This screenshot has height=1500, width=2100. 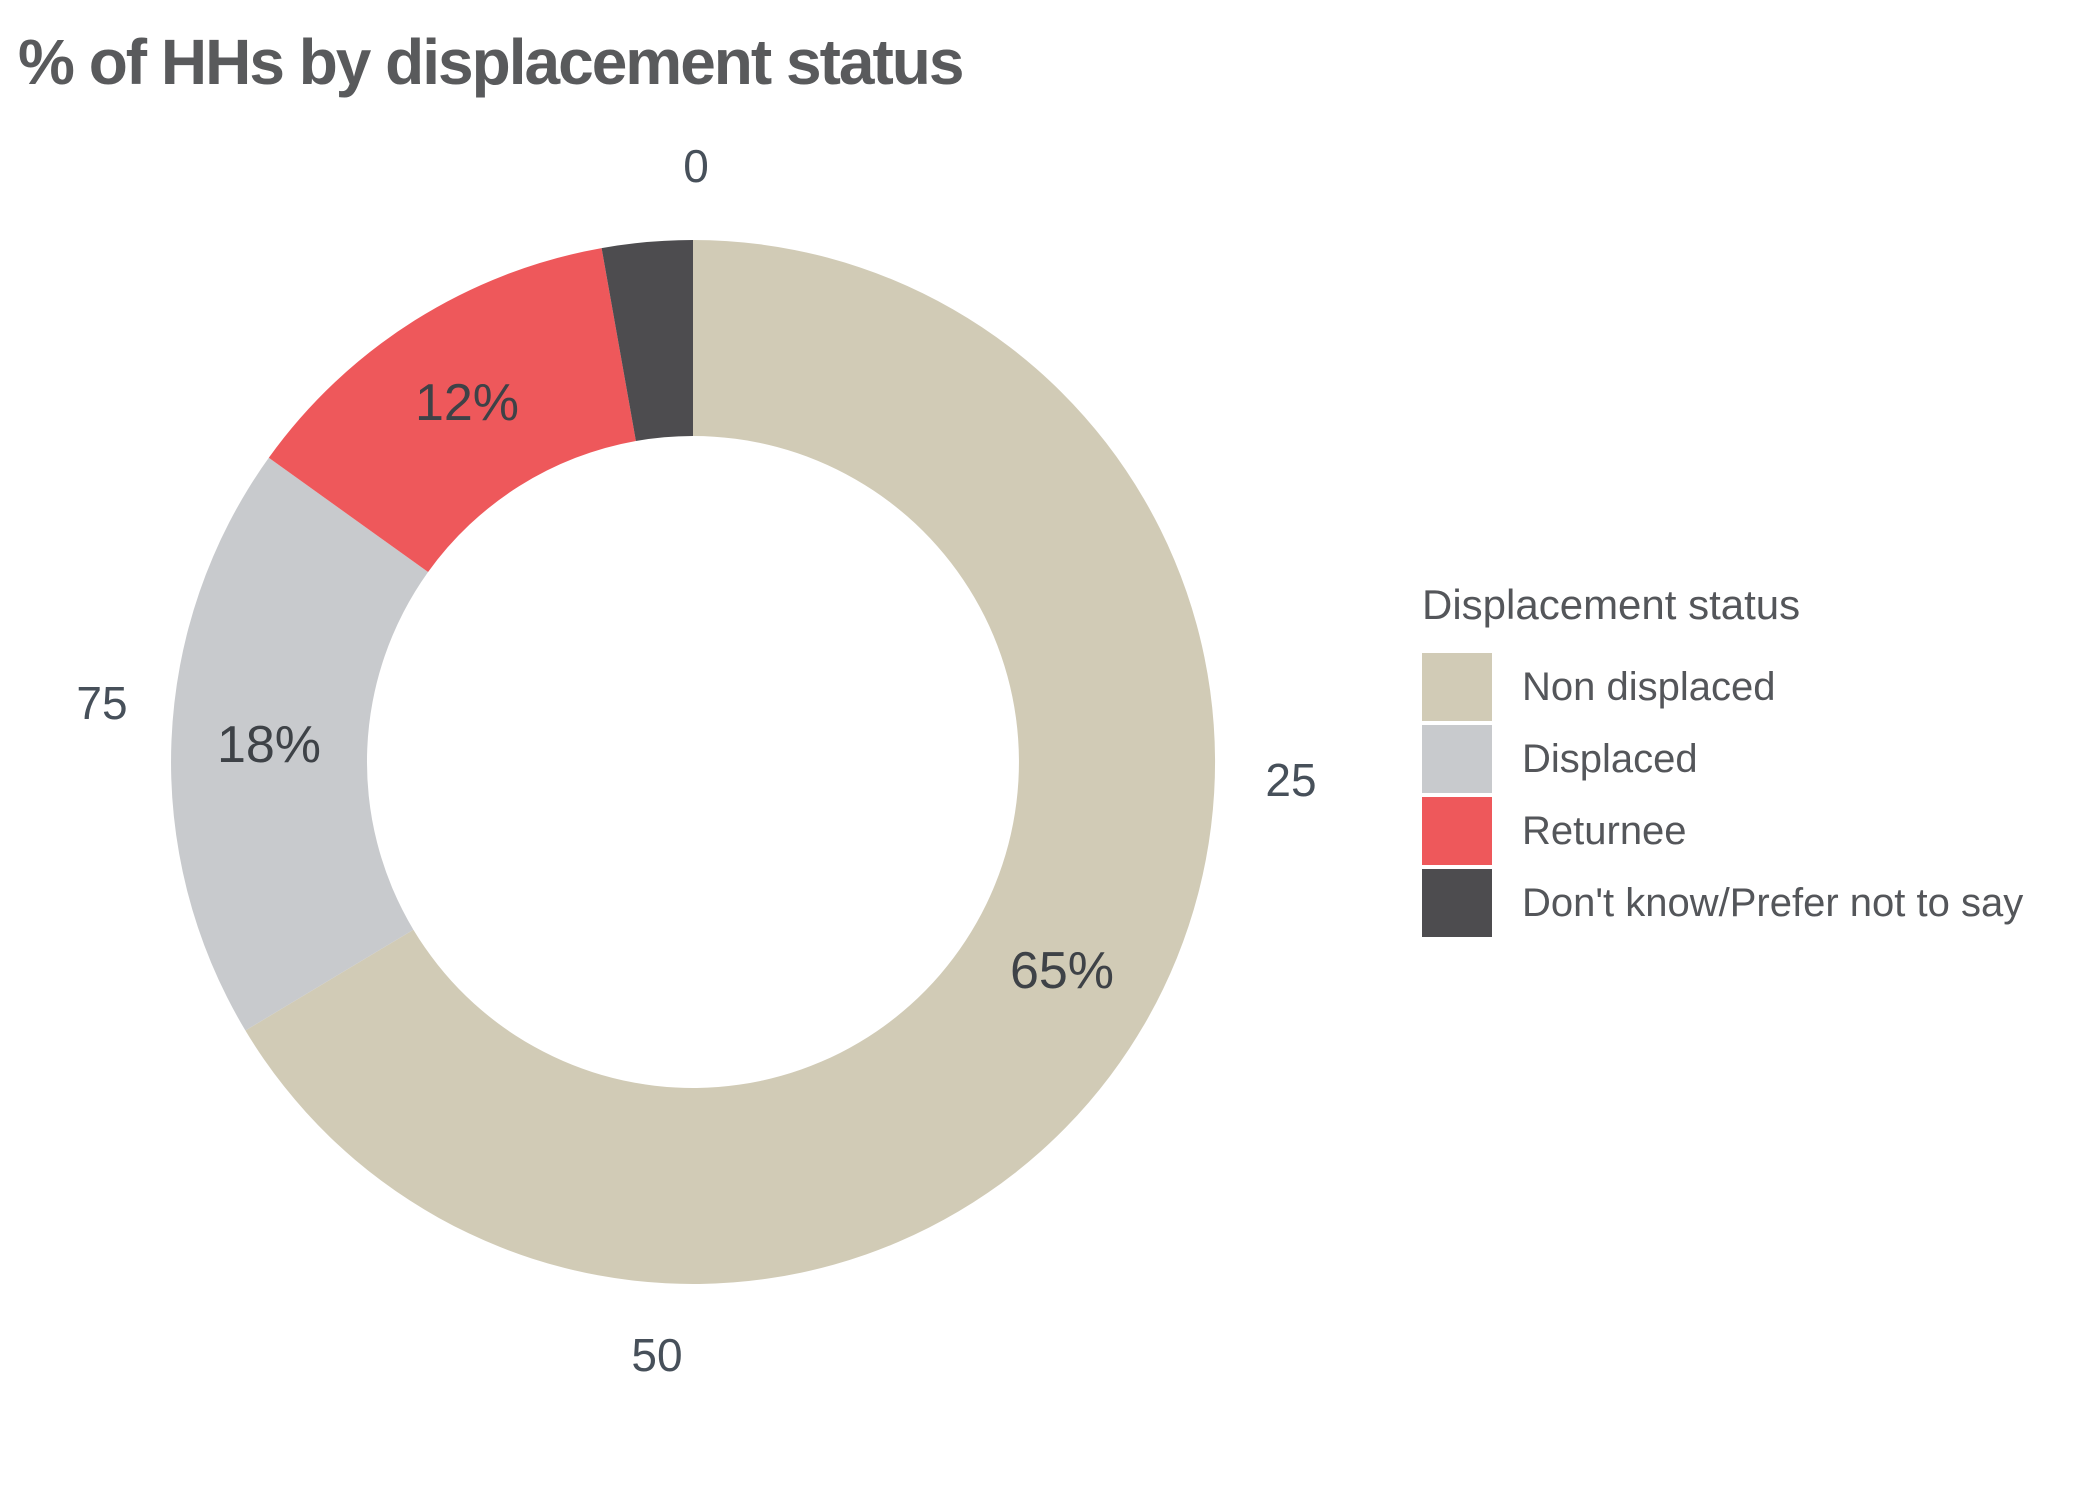 I want to click on legend-item-returnee: Returnee, so click(x=1722, y=831).